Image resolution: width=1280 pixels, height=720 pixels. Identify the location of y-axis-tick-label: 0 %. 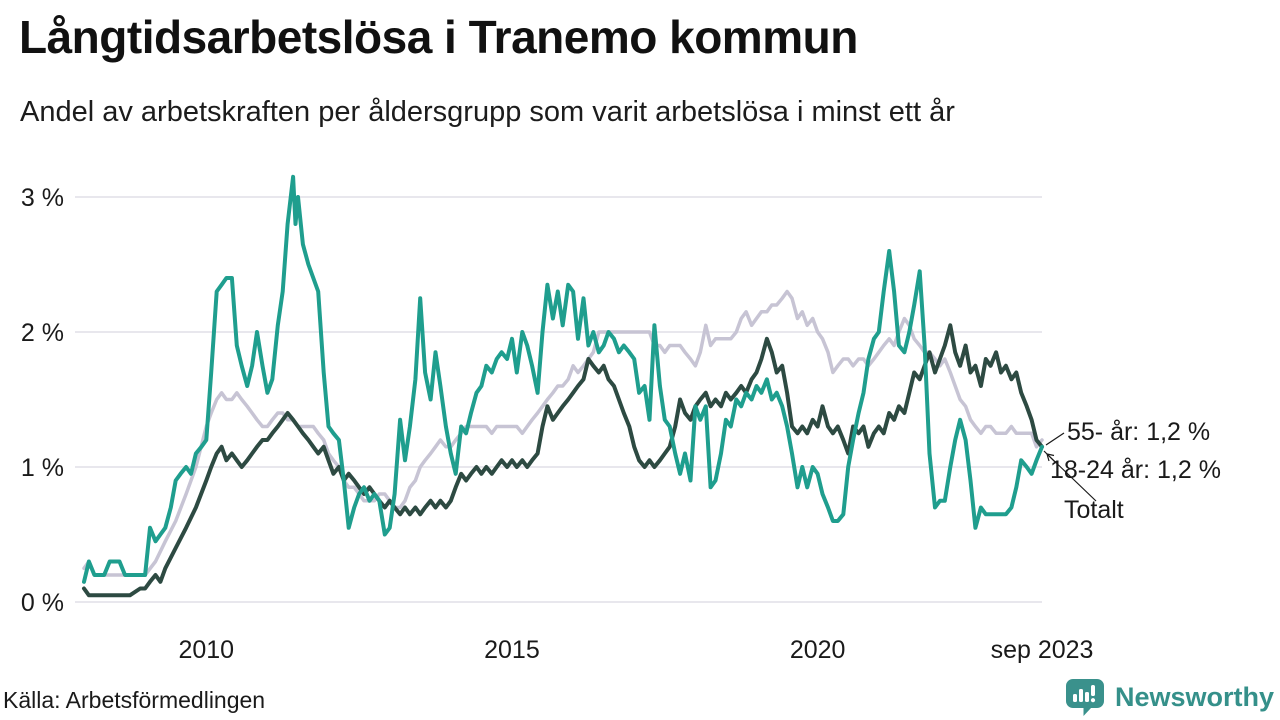
(42, 603).